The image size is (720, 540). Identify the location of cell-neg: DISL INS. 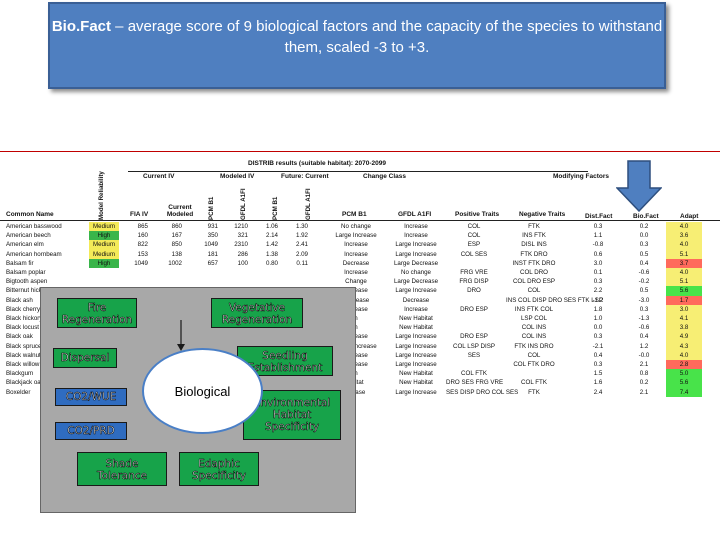
(534, 245).